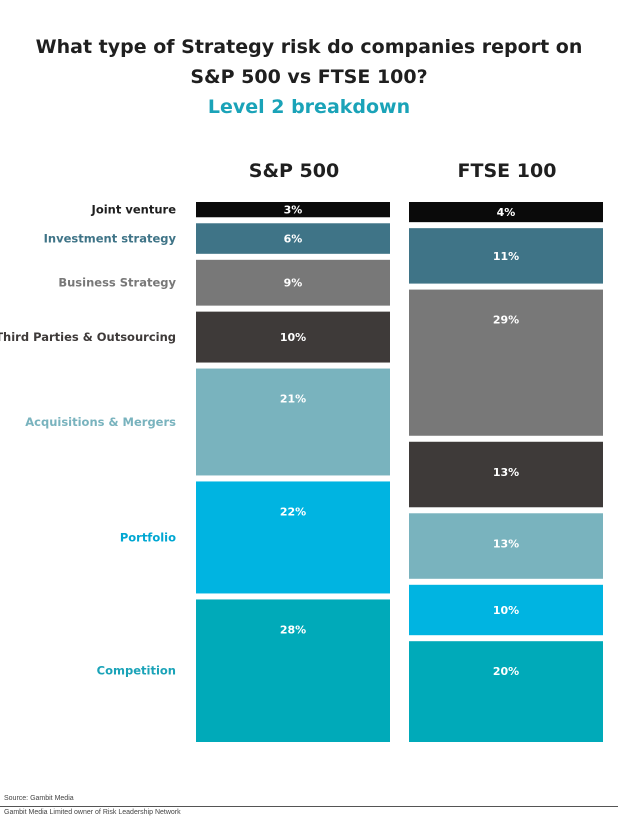 This screenshot has width=618, height=824. I want to click on data-label-ftse100-0: 4%, so click(506, 212).